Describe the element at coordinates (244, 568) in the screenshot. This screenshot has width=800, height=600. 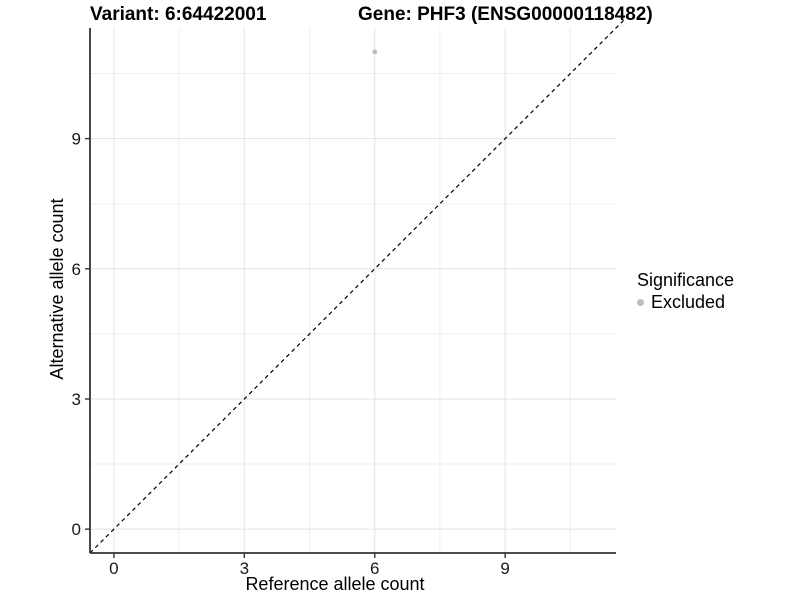
I see `x-tick-label: 3` at that location.